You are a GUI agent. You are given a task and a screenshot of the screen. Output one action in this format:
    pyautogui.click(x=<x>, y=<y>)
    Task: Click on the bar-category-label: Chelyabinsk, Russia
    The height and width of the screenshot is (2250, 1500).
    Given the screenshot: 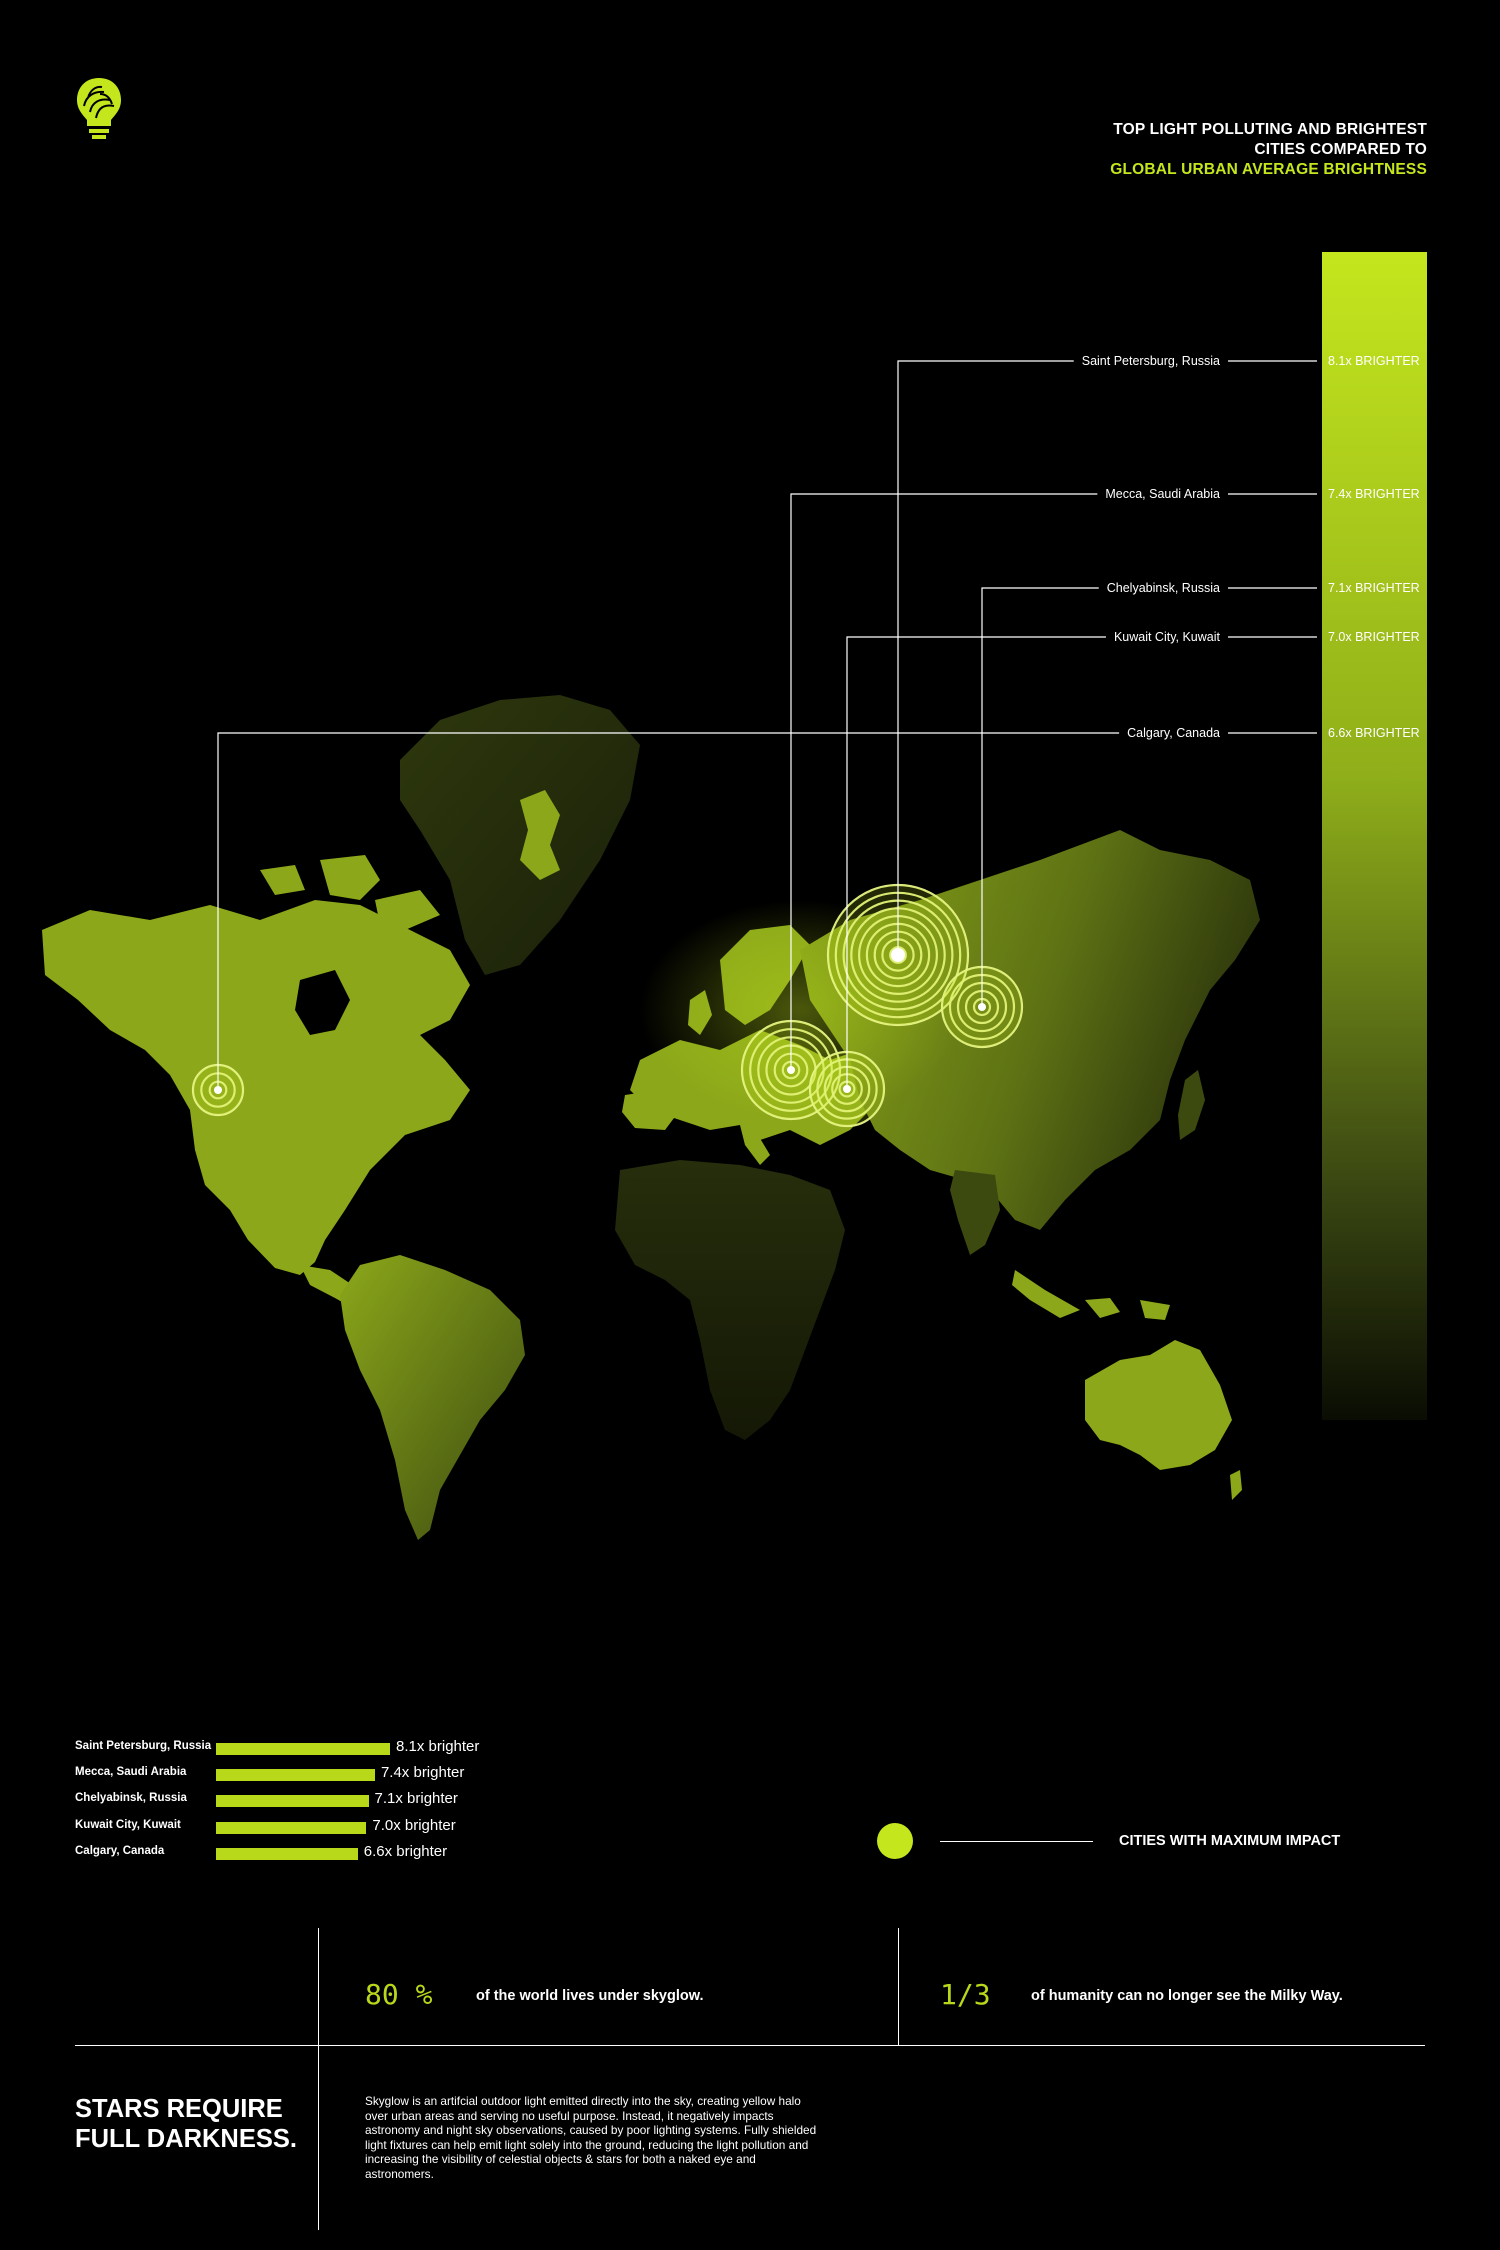 What is the action you would take?
    pyautogui.click(x=131, y=1798)
    